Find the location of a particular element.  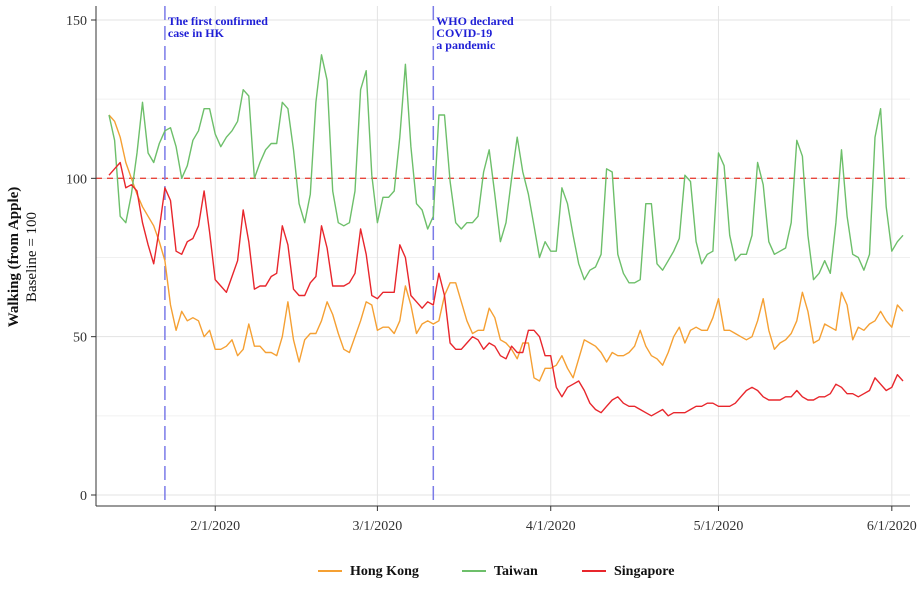

legend-label-hong-kong: Hong Kong is located at coordinates (384, 571).